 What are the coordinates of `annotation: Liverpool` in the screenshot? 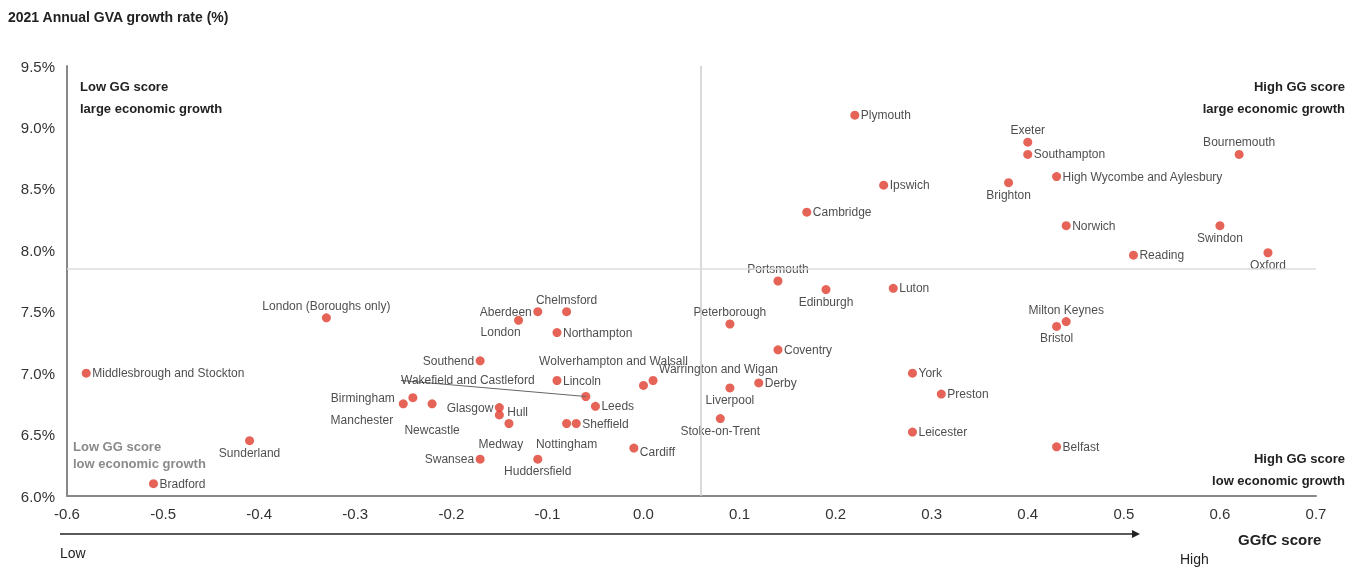 It's located at (730, 399).